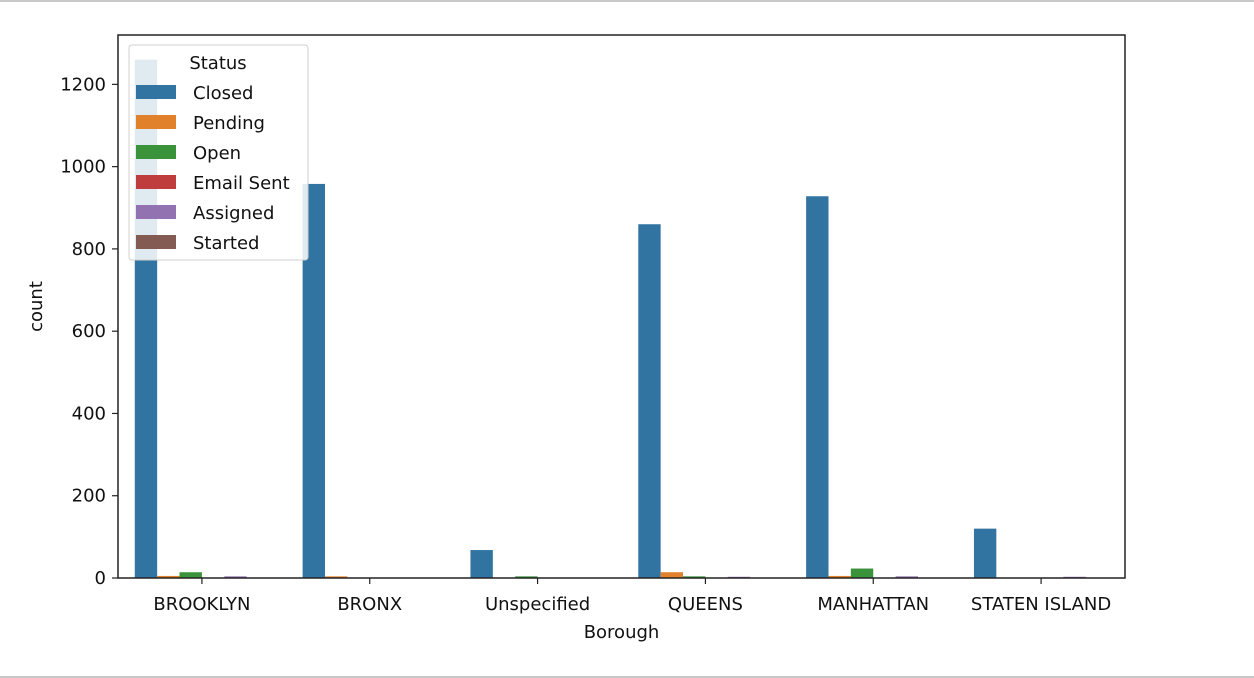 The height and width of the screenshot is (678, 1254). What do you see at coordinates (89, 249) in the screenshot?
I see `y-tick-label: 800` at bounding box center [89, 249].